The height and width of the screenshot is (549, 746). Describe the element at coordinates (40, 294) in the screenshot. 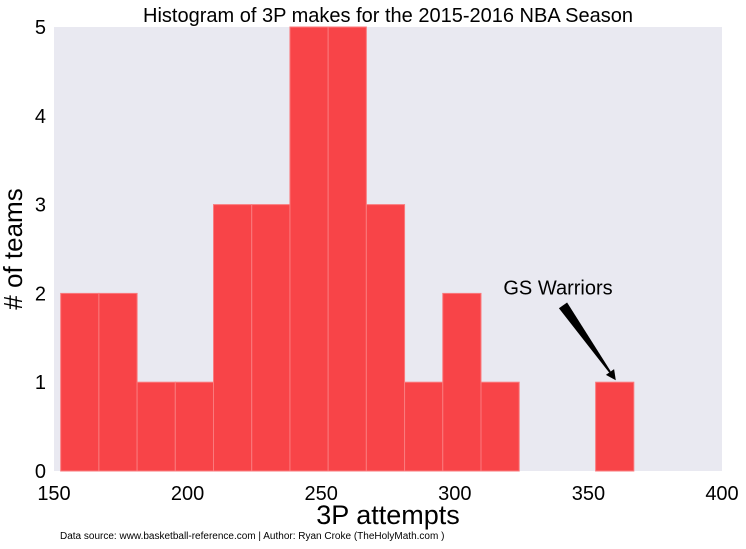

I see `y-tick-label-2: 2` at that location.